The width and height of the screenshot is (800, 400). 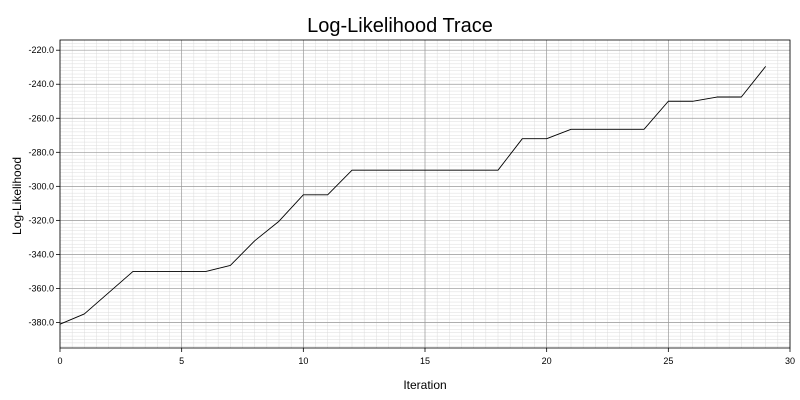 What do you see at coordinates (41, 118) in the screenshot?
I see `y-tick-label: -260.0` at bounding box center [41, 118].